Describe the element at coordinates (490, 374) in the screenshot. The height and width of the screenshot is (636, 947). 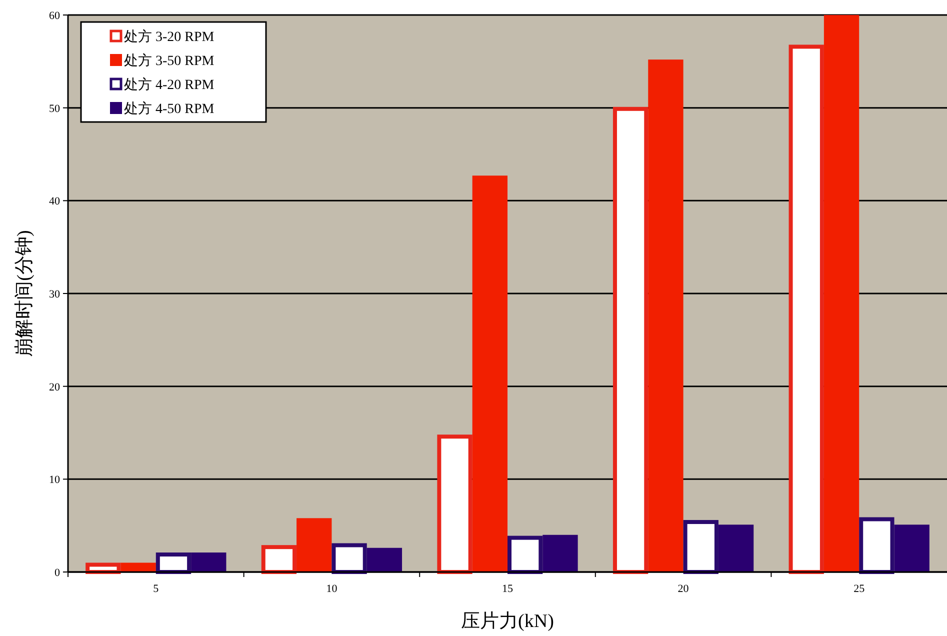
I see `bar` at that location.